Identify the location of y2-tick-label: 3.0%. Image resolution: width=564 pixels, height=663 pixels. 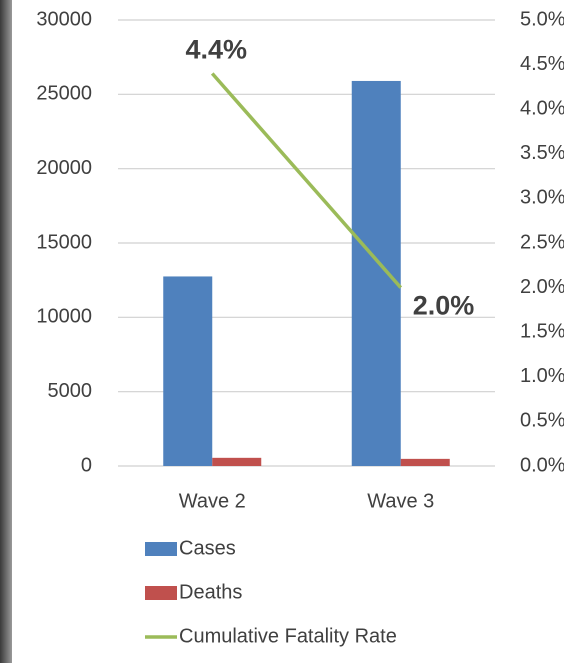
(542, 198).